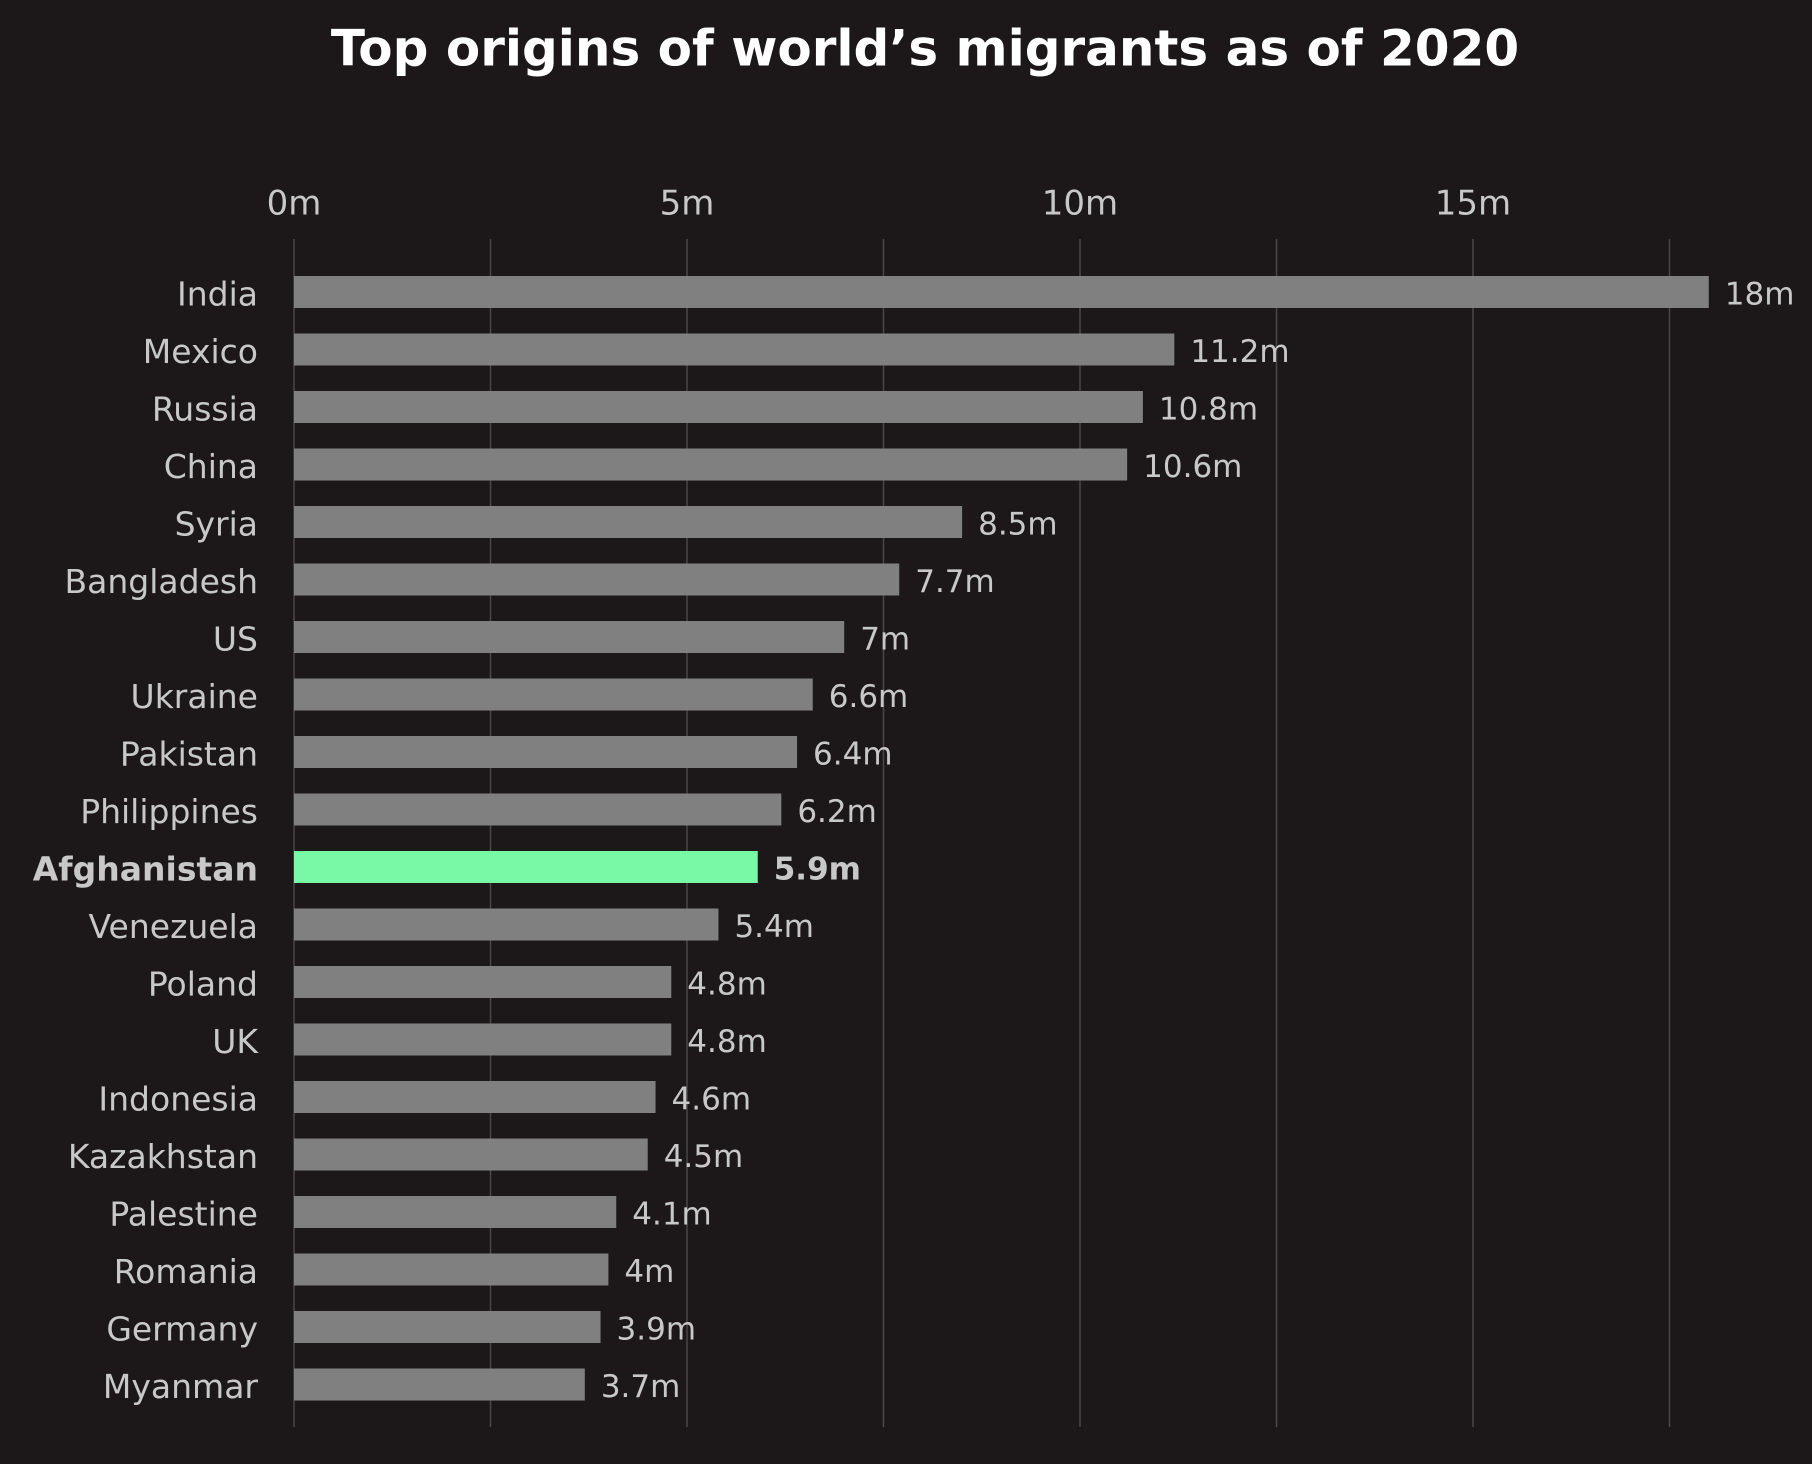 The image size is (1812, 1464). I want to click on value-label: 6.4m, so click(853, 755).